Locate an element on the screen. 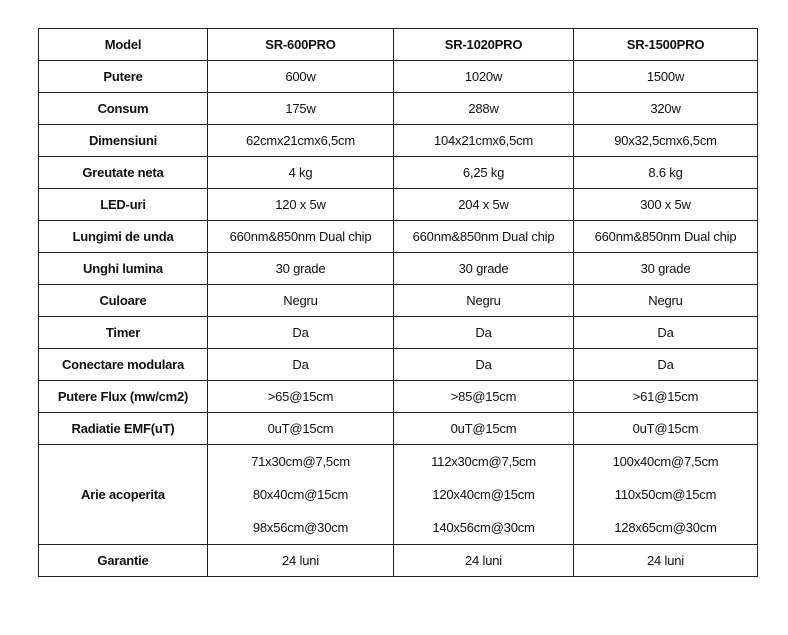 The image size is (788, 635). row-label: Timer is located at coordinates (123, 332).